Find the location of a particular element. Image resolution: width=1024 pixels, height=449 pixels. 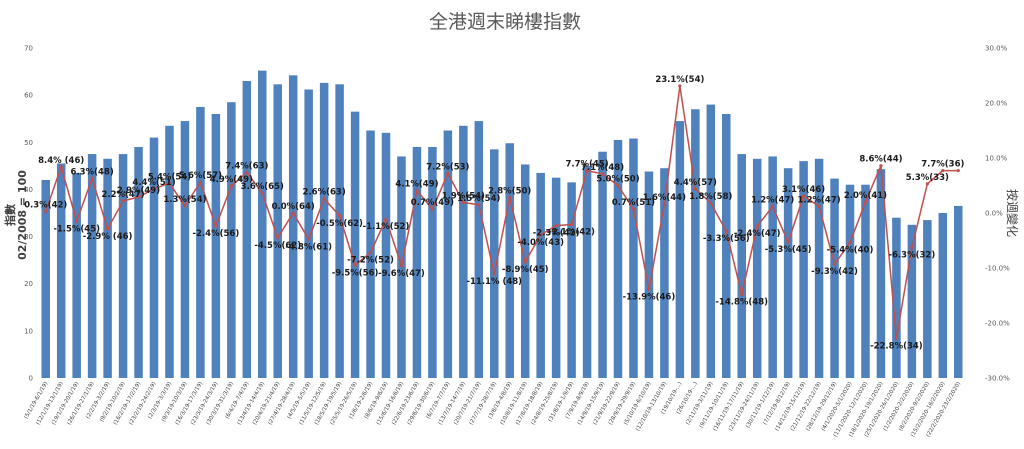

y2-axis-title: 按週變化 is located at coordinates (1012, 213).